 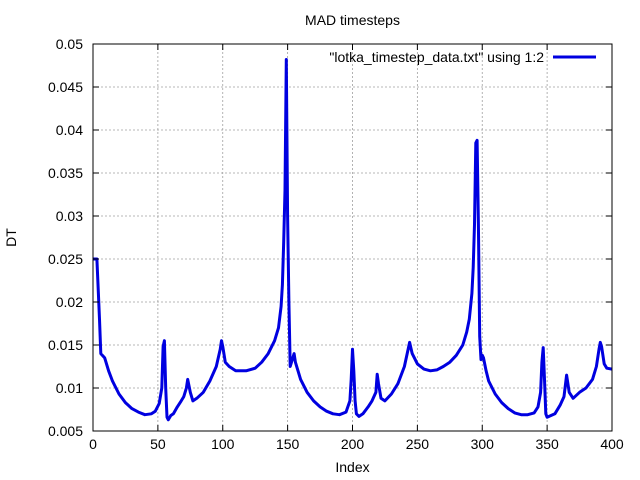 I want to click on x-tick-label: 0, so click(x=93, y=444).